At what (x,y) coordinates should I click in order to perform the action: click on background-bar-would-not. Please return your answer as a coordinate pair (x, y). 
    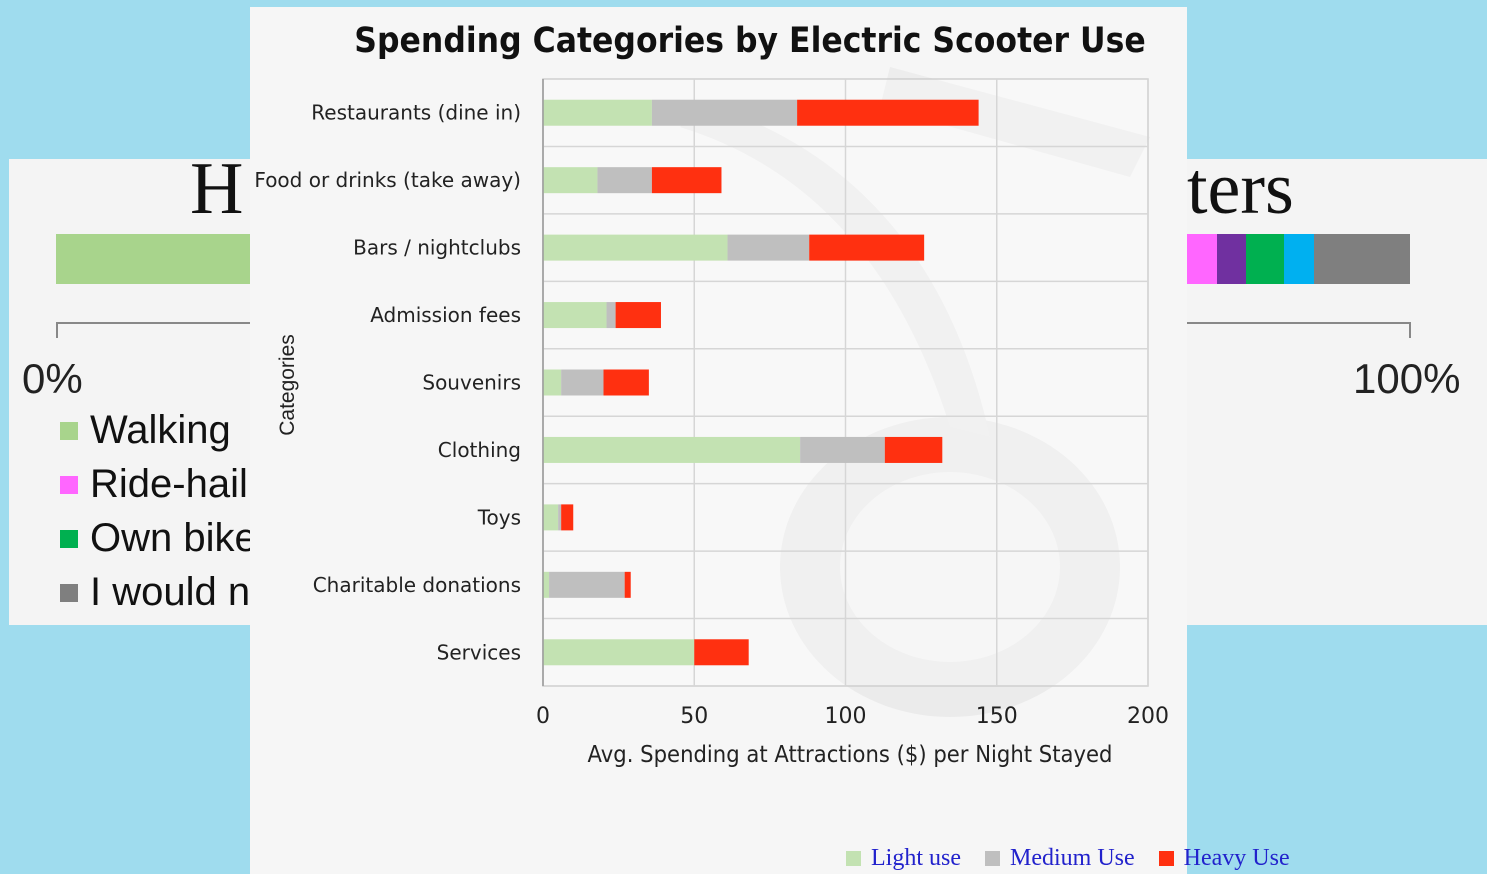
    Looking at the image, I should click on (1362, 259).